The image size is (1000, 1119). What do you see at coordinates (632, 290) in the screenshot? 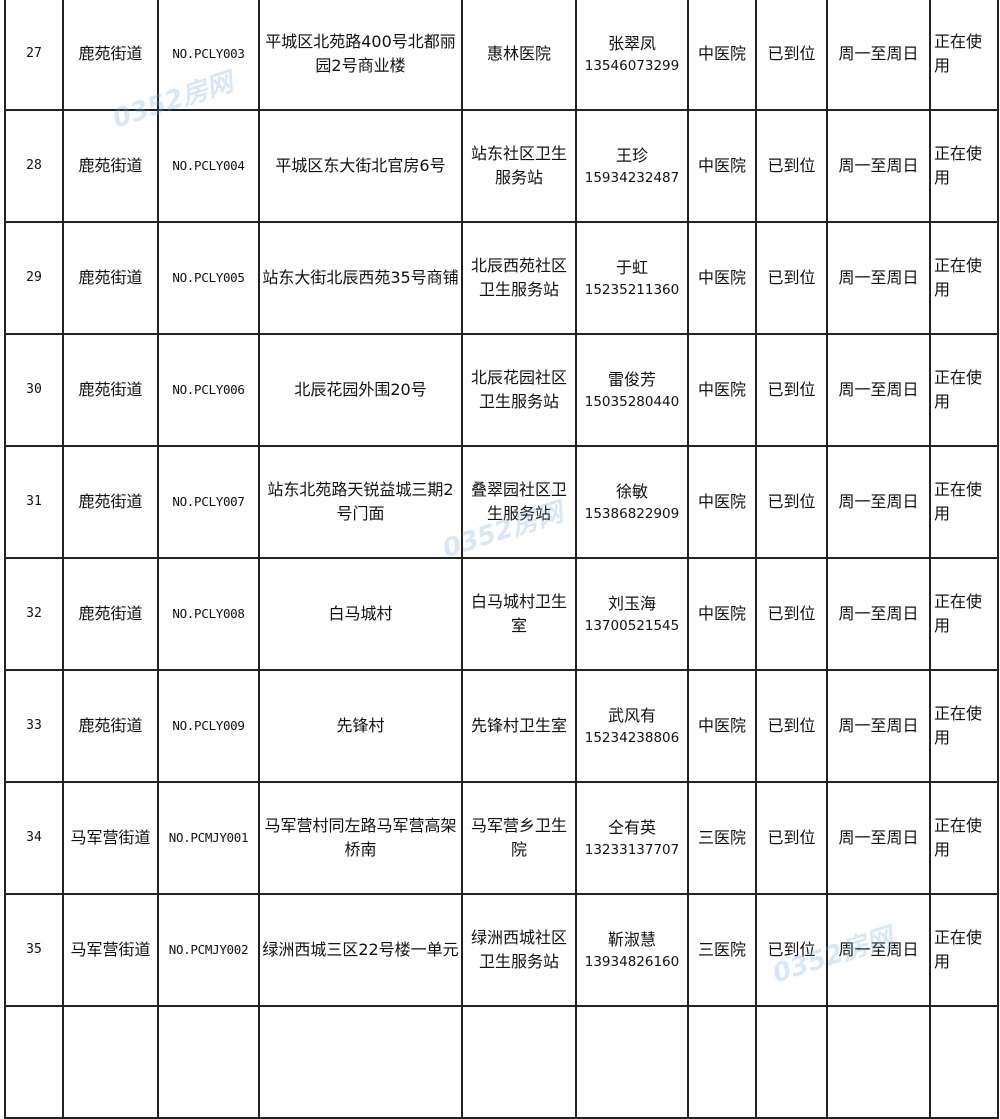
I see `phone-text: 15235211360` at bounding box center [632, 290].